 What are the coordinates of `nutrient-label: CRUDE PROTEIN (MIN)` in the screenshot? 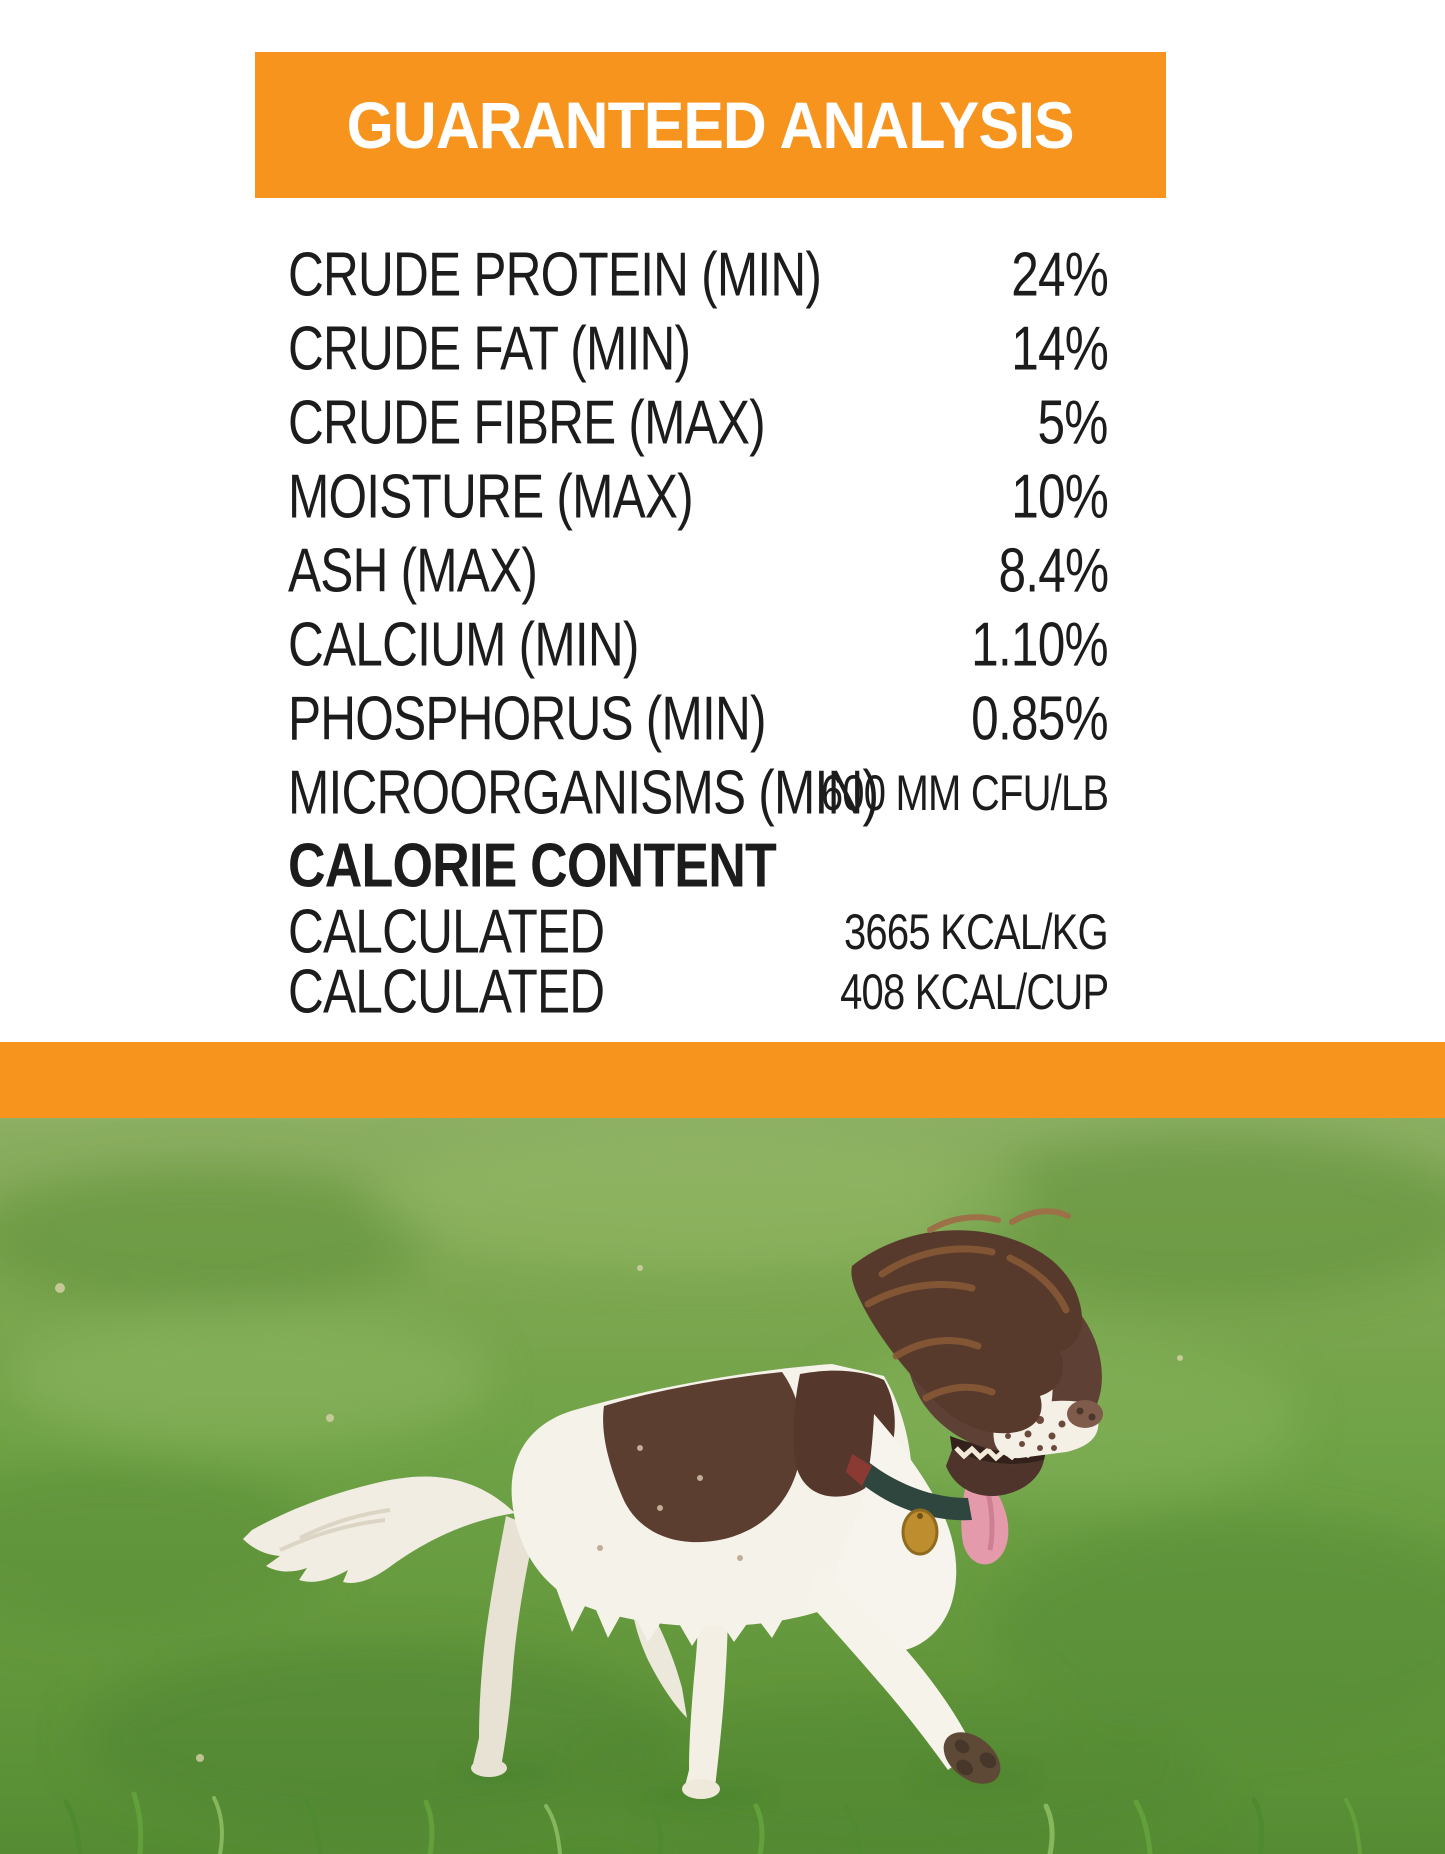 It's located at (555, 275).